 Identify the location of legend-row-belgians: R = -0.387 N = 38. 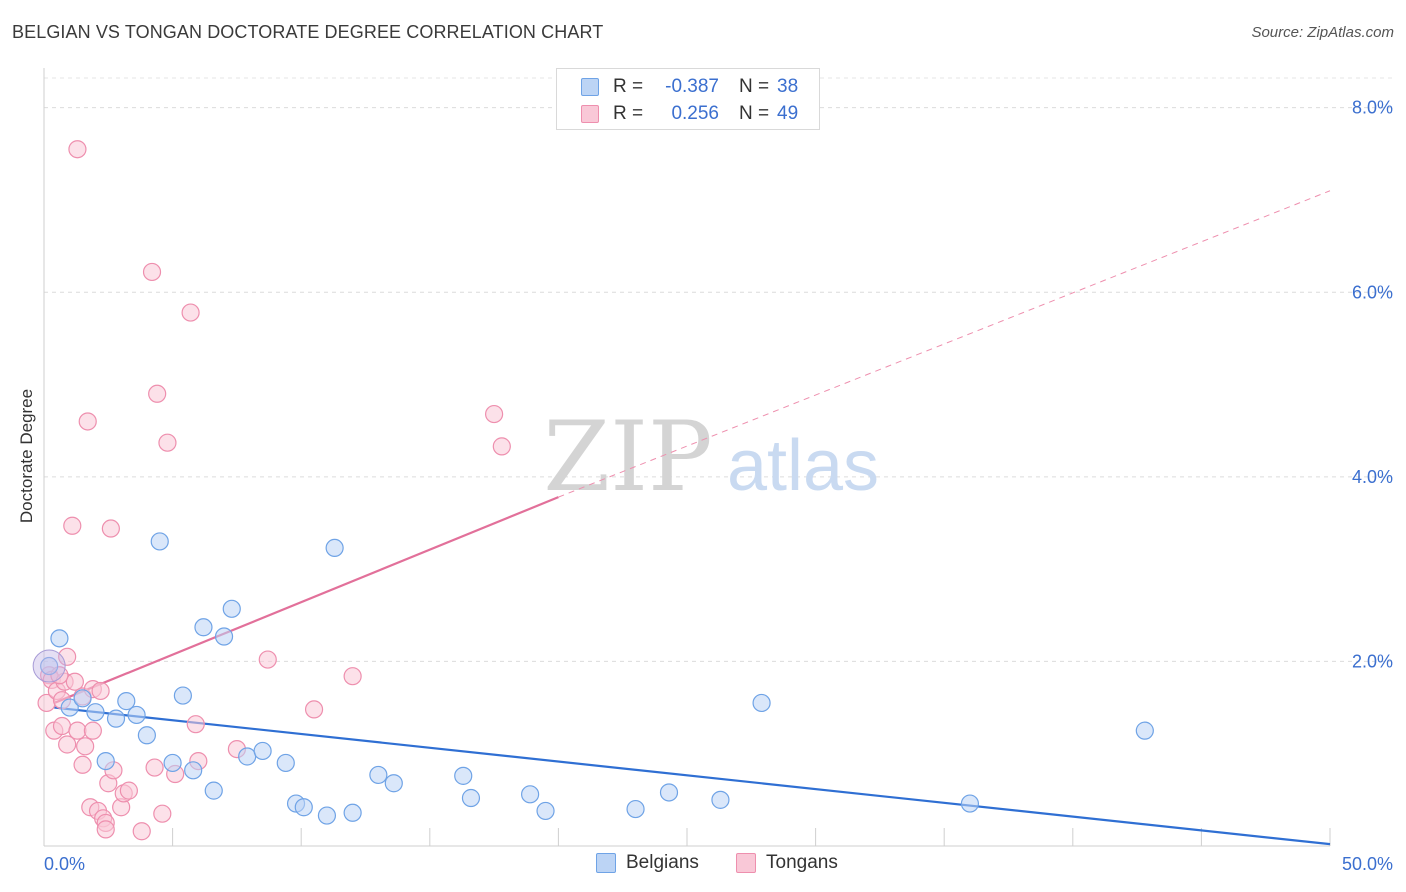
(689, 87).